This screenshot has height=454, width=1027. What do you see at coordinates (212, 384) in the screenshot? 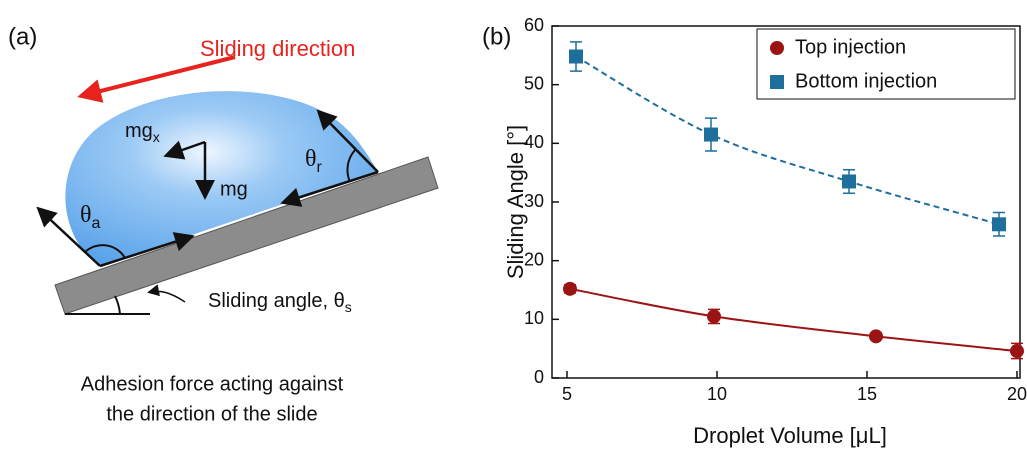
I see `caption: Adhesion force acting against` at bounding box center [212, 384].